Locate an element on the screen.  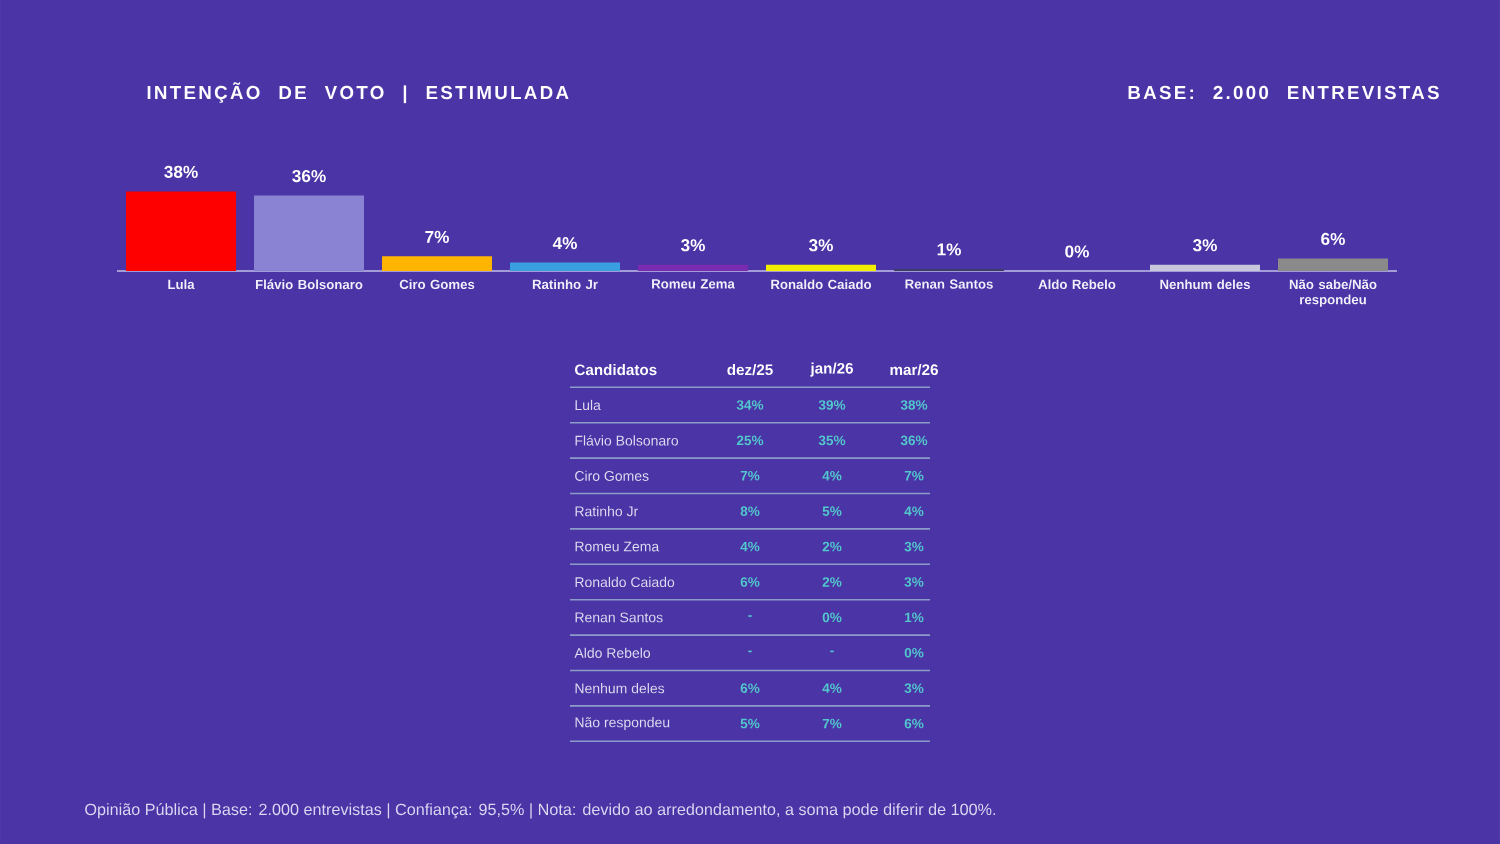
data-label: 1% is located at coordinates (949, 249).